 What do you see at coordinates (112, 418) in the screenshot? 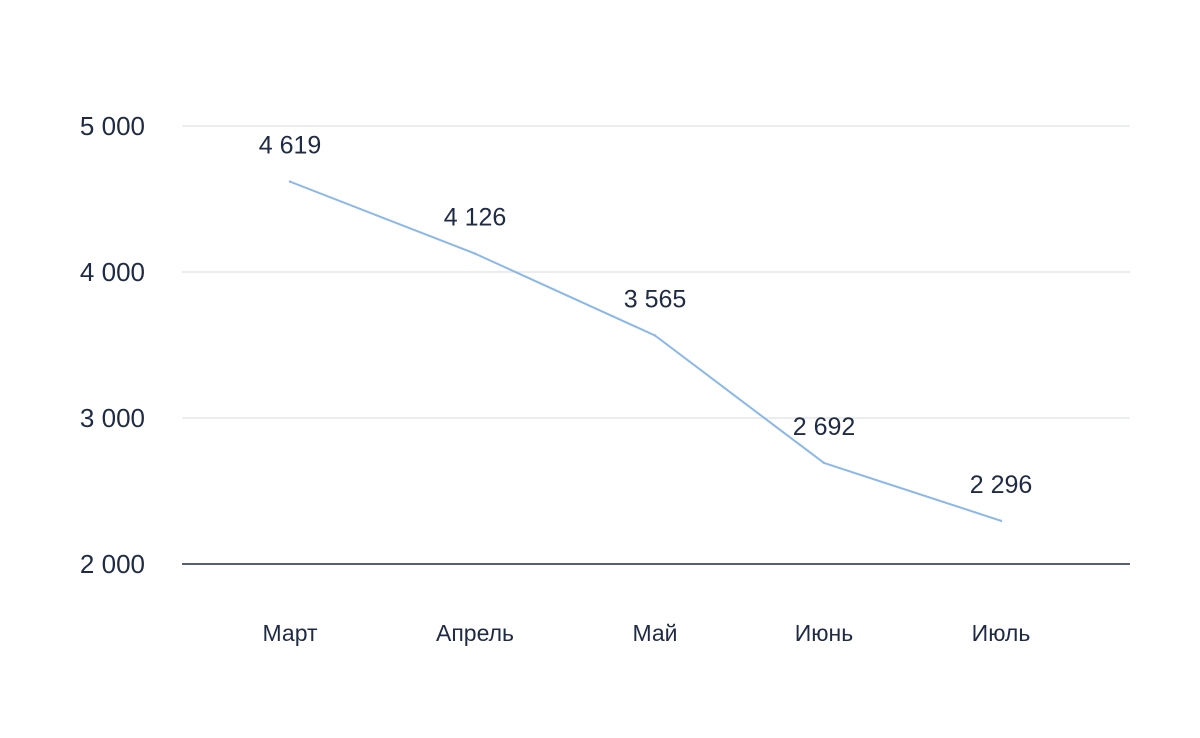
I see `y-tick-label: 3 000` at bounding box center [112, 418].